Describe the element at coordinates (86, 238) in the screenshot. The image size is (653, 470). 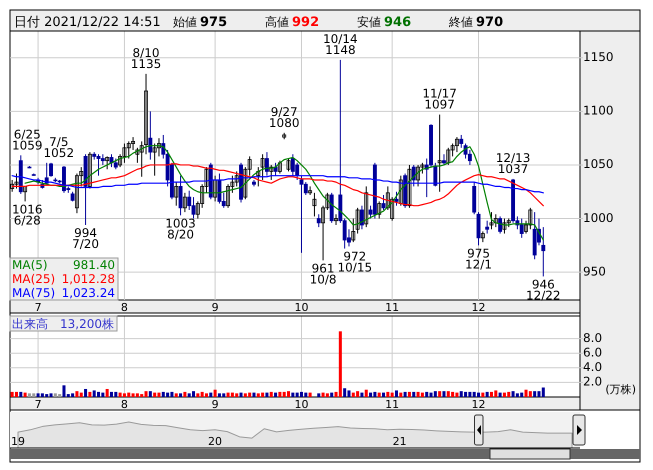
I see `text: 994 7/20` at that location.